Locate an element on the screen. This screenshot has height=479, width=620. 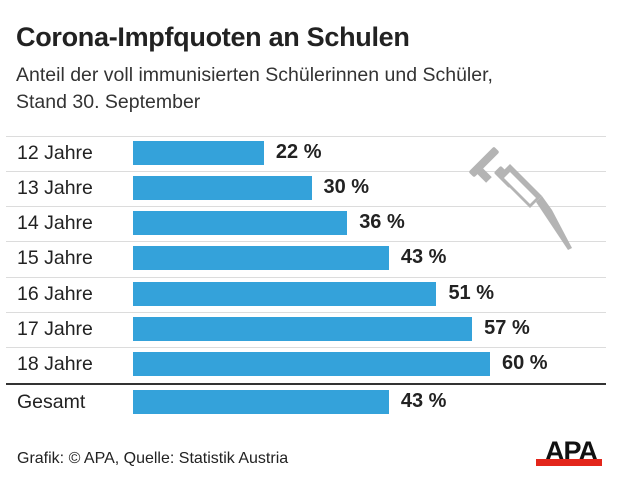
total-row: Gesamt 43 % is located at coordinates (306, 402).